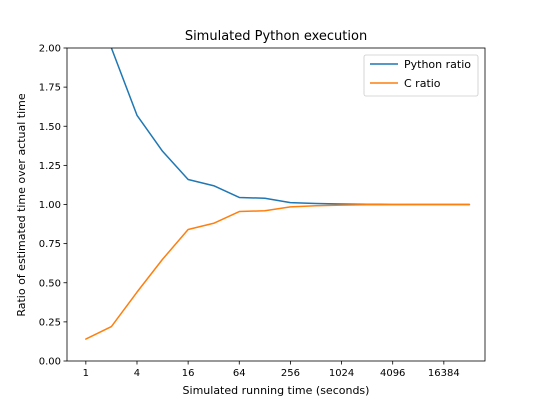 Image resolution: width=539 pixels, height=406 pixels. What do you see at coordinates (437, 64) in the screenshot?
I see `legend-label-python: Python ratio` at bounding box center [437, 64].